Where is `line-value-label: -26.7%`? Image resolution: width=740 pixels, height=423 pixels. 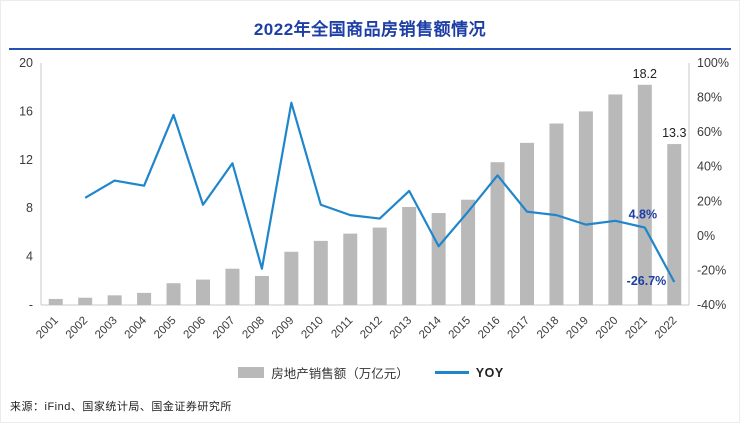 line-value-label: -26.7% is located at coordinates (647, 281).